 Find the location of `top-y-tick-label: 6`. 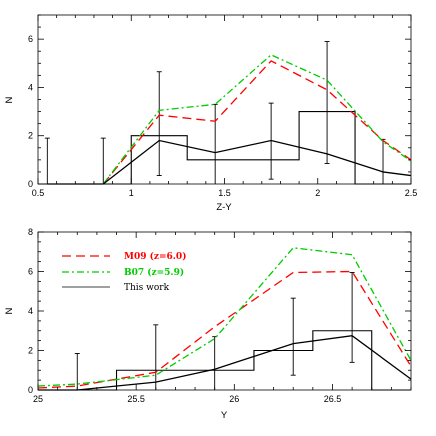

top-y-tick-label: 6 is located at coordinates (30, 39).